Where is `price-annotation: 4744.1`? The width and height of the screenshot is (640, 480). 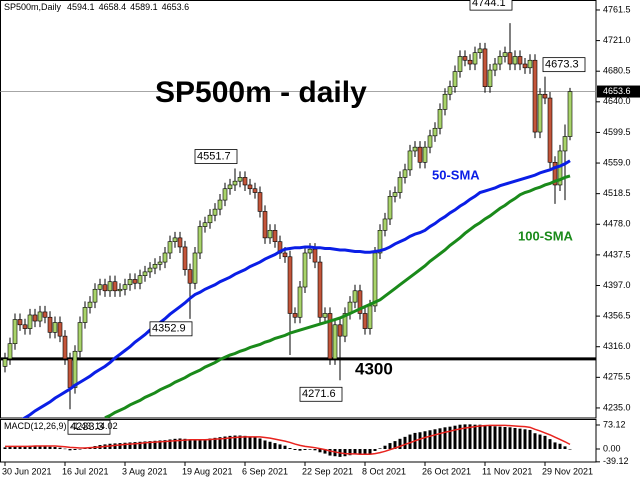 price-annotation: 4744.1 is located at coordinates (489, 4).